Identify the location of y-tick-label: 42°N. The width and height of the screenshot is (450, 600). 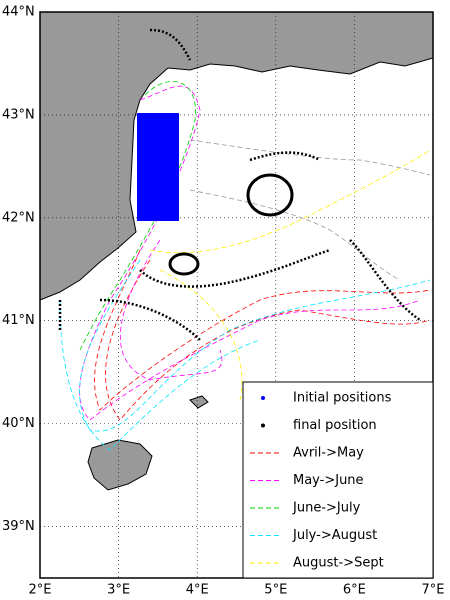
(18, 217).